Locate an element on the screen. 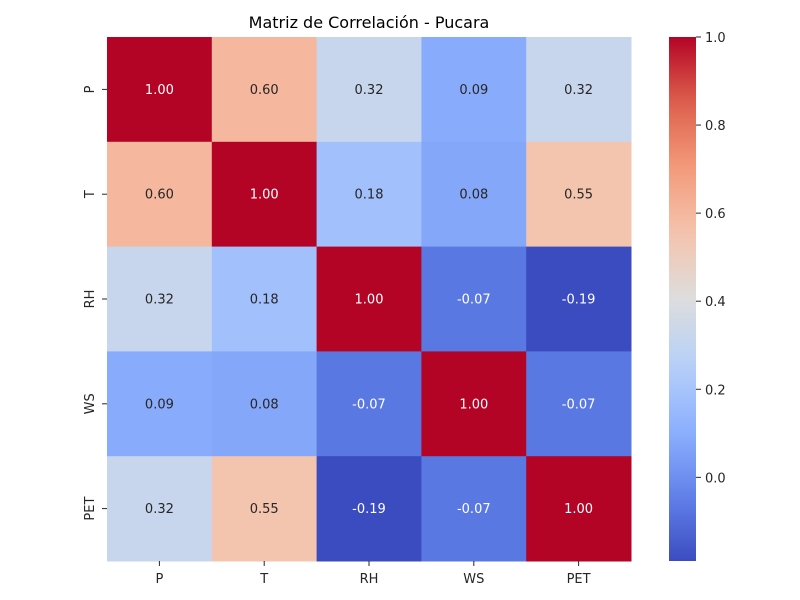  cell-P-PET is located at coordinates (579, 90).